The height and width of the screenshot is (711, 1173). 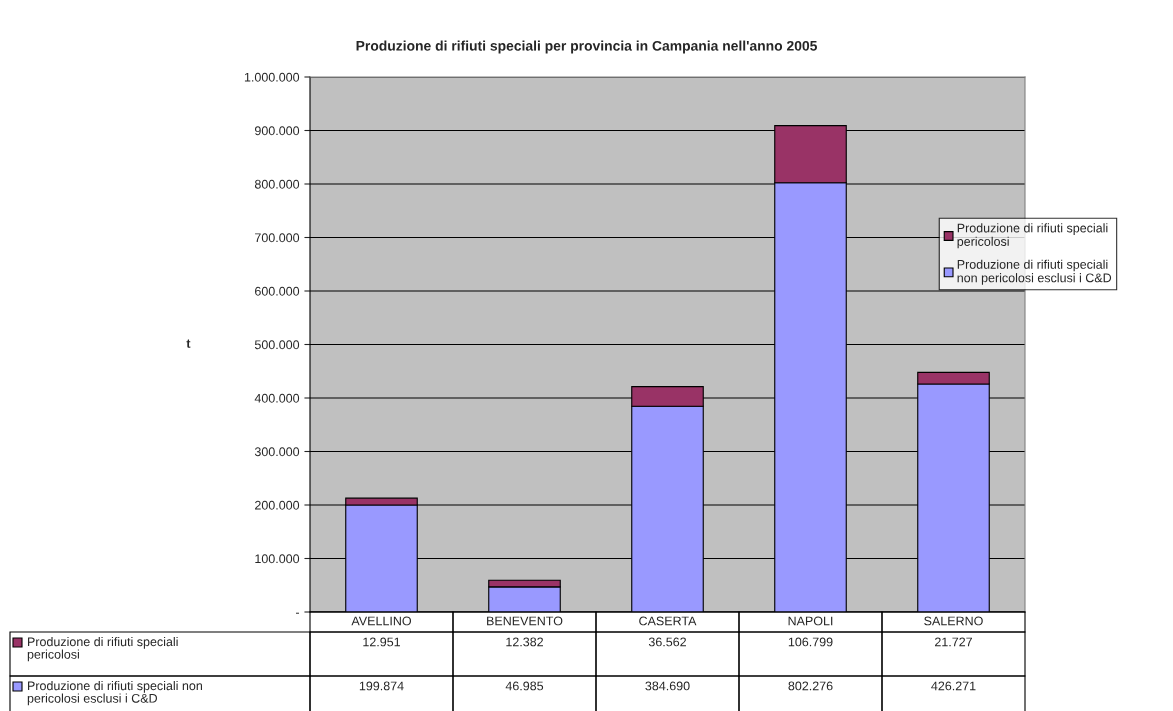 I want to click on y-tick-label: 500.000, so click(x=277, y=345).